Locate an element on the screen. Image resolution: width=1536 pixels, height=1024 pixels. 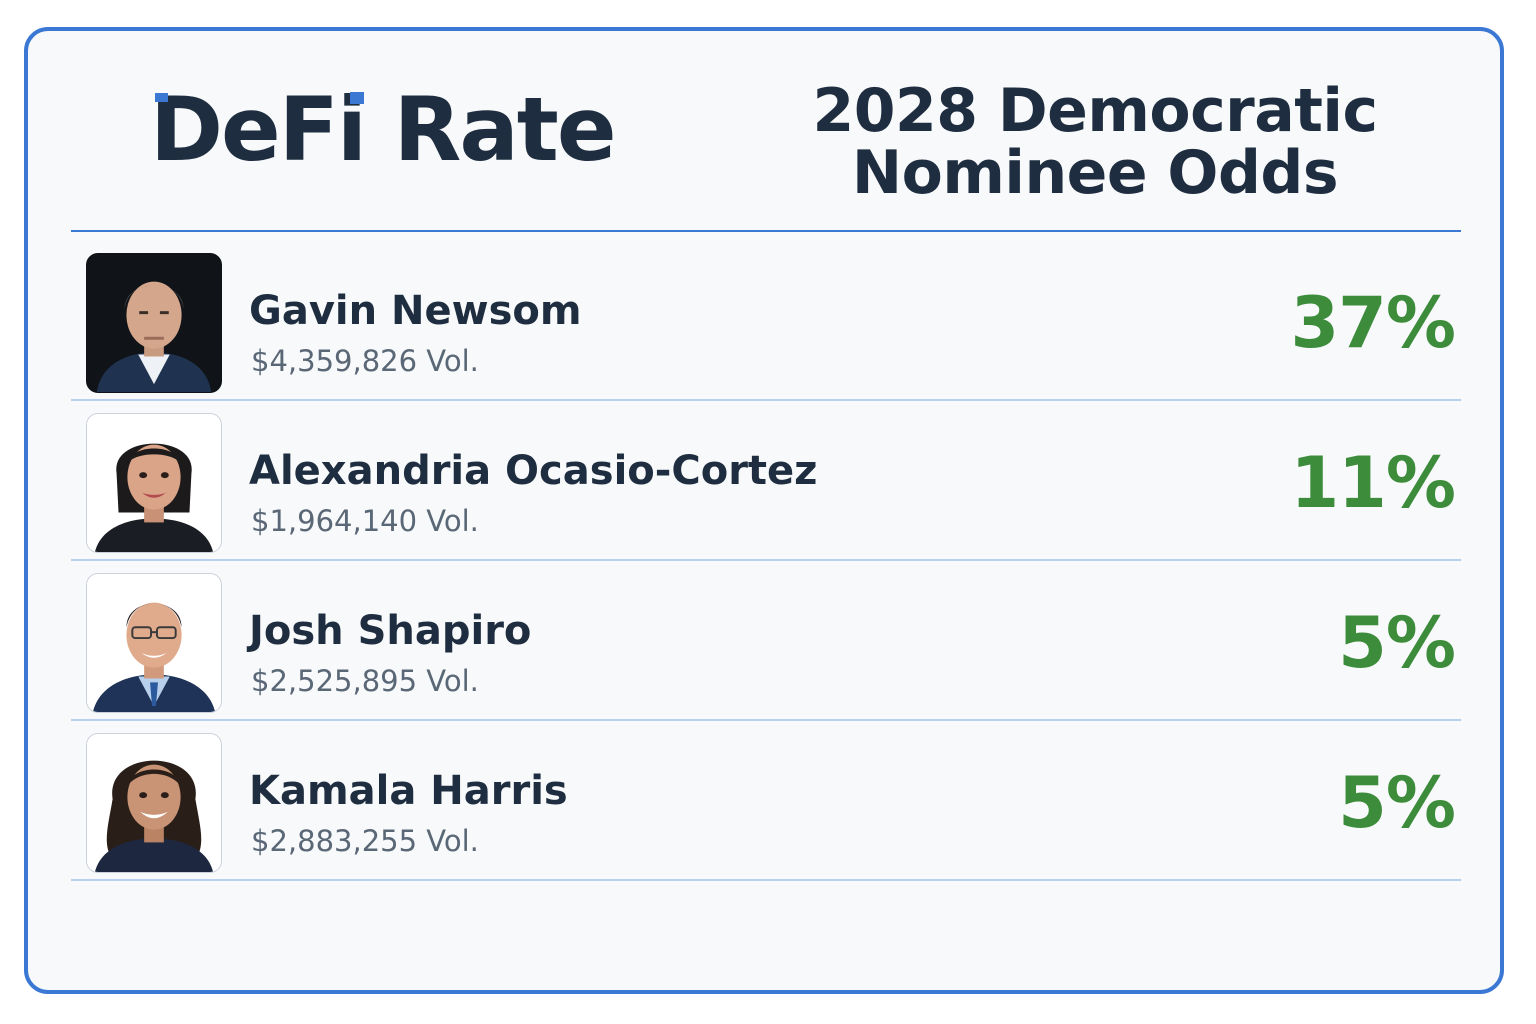
candidate-volume: $2,883,255 Vol. is located at coordinates (365, 841).